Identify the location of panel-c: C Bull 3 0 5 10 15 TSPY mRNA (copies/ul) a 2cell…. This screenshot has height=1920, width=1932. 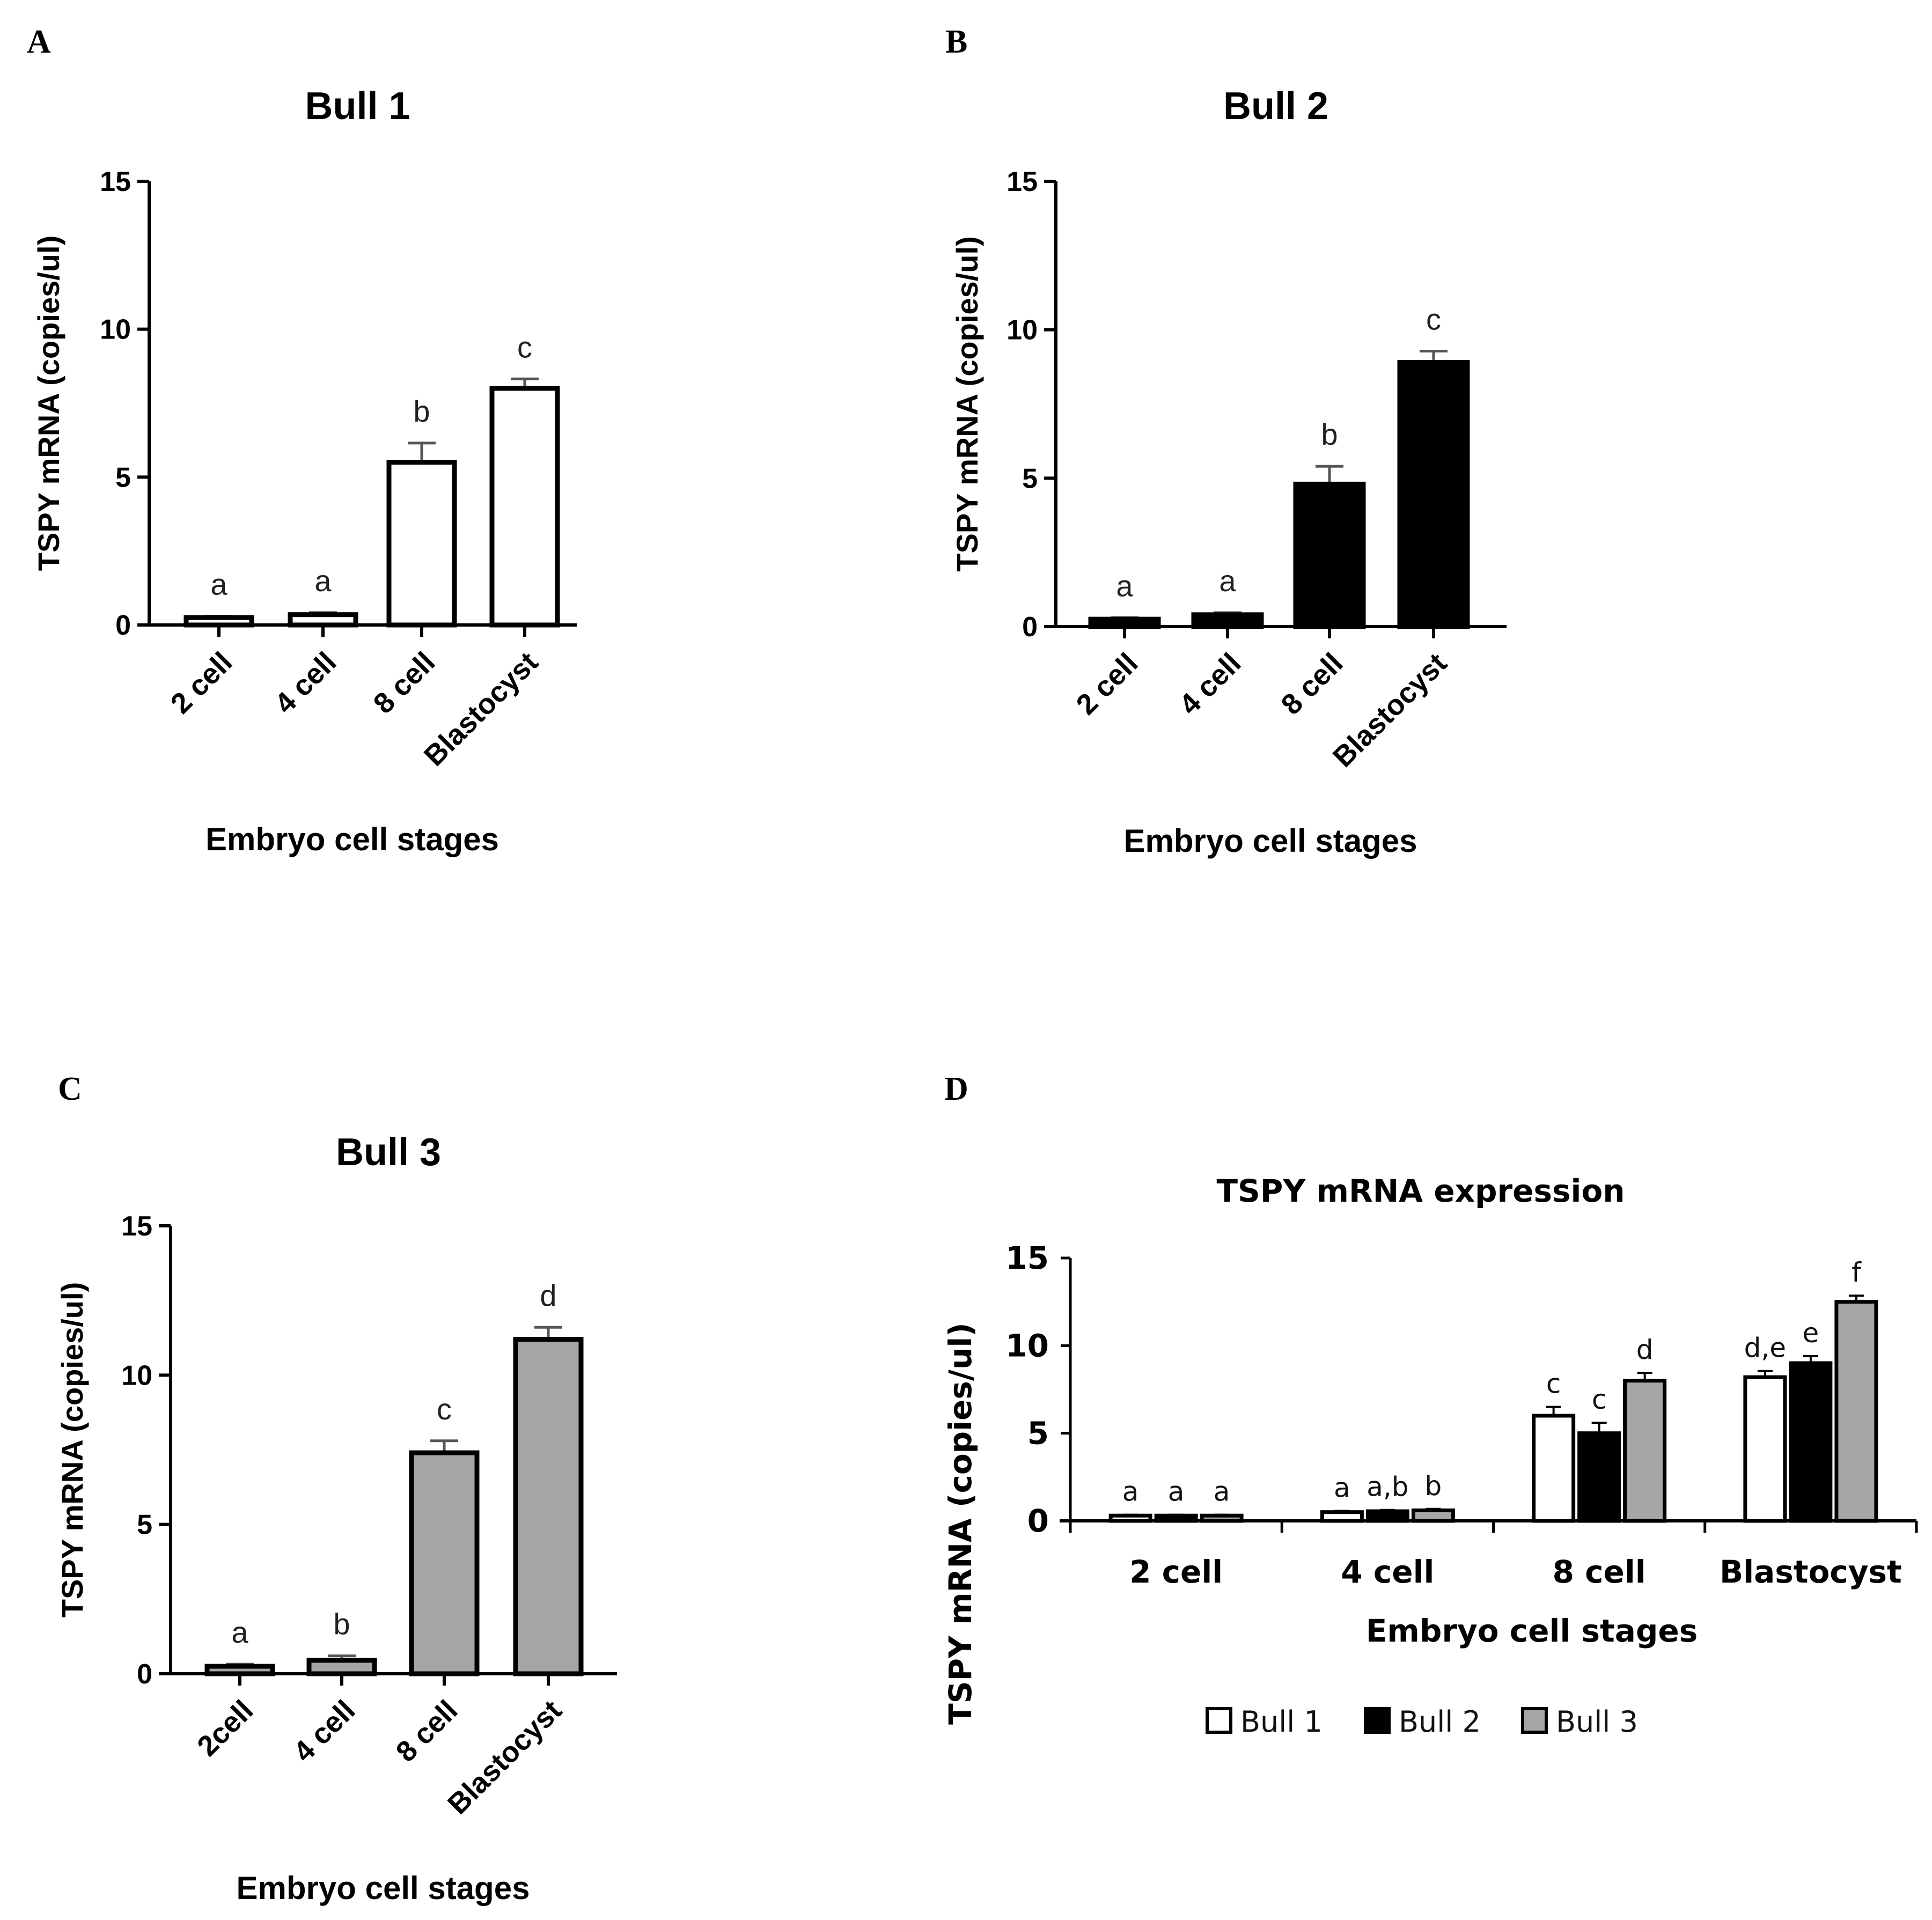
(336, 1488).